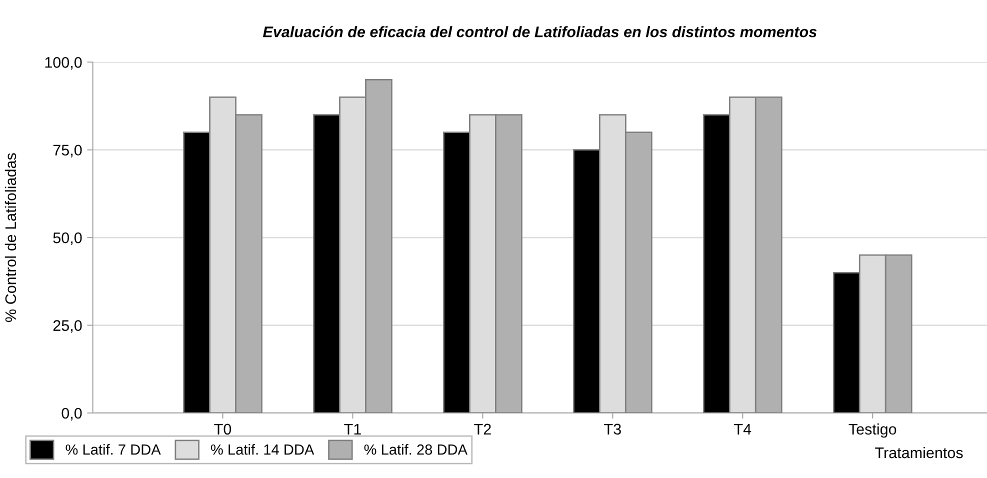  What do you see at coordinates (113, 449) in the screenshot?
I see `legend-label: % Latif. 7 DDA` at bounding box center [113, 449].